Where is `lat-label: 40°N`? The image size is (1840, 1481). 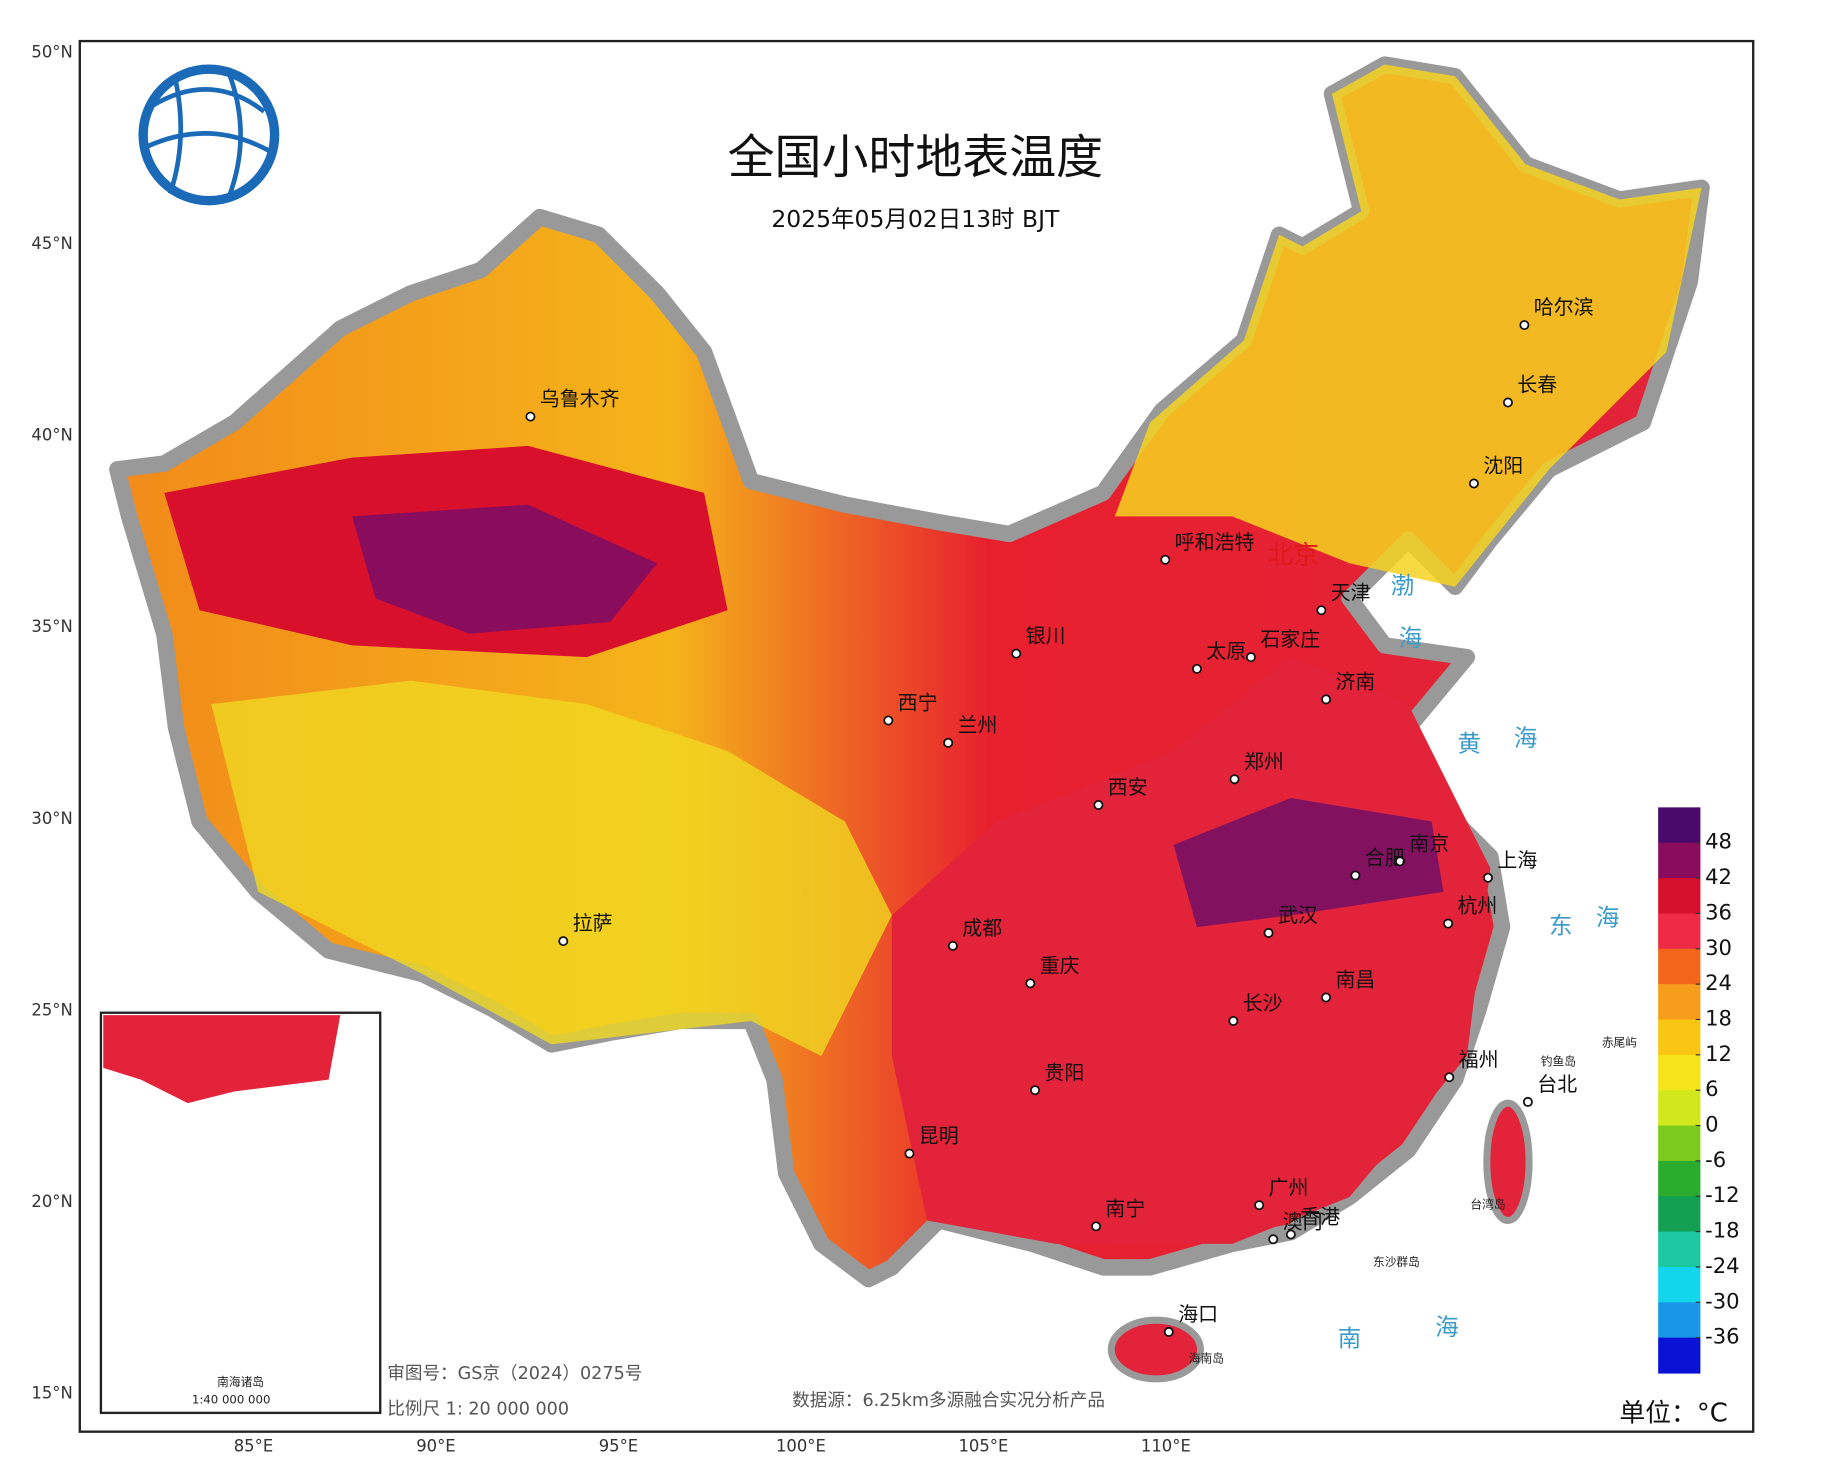 lat-label: 40°N is located at coordinates (51, 435).